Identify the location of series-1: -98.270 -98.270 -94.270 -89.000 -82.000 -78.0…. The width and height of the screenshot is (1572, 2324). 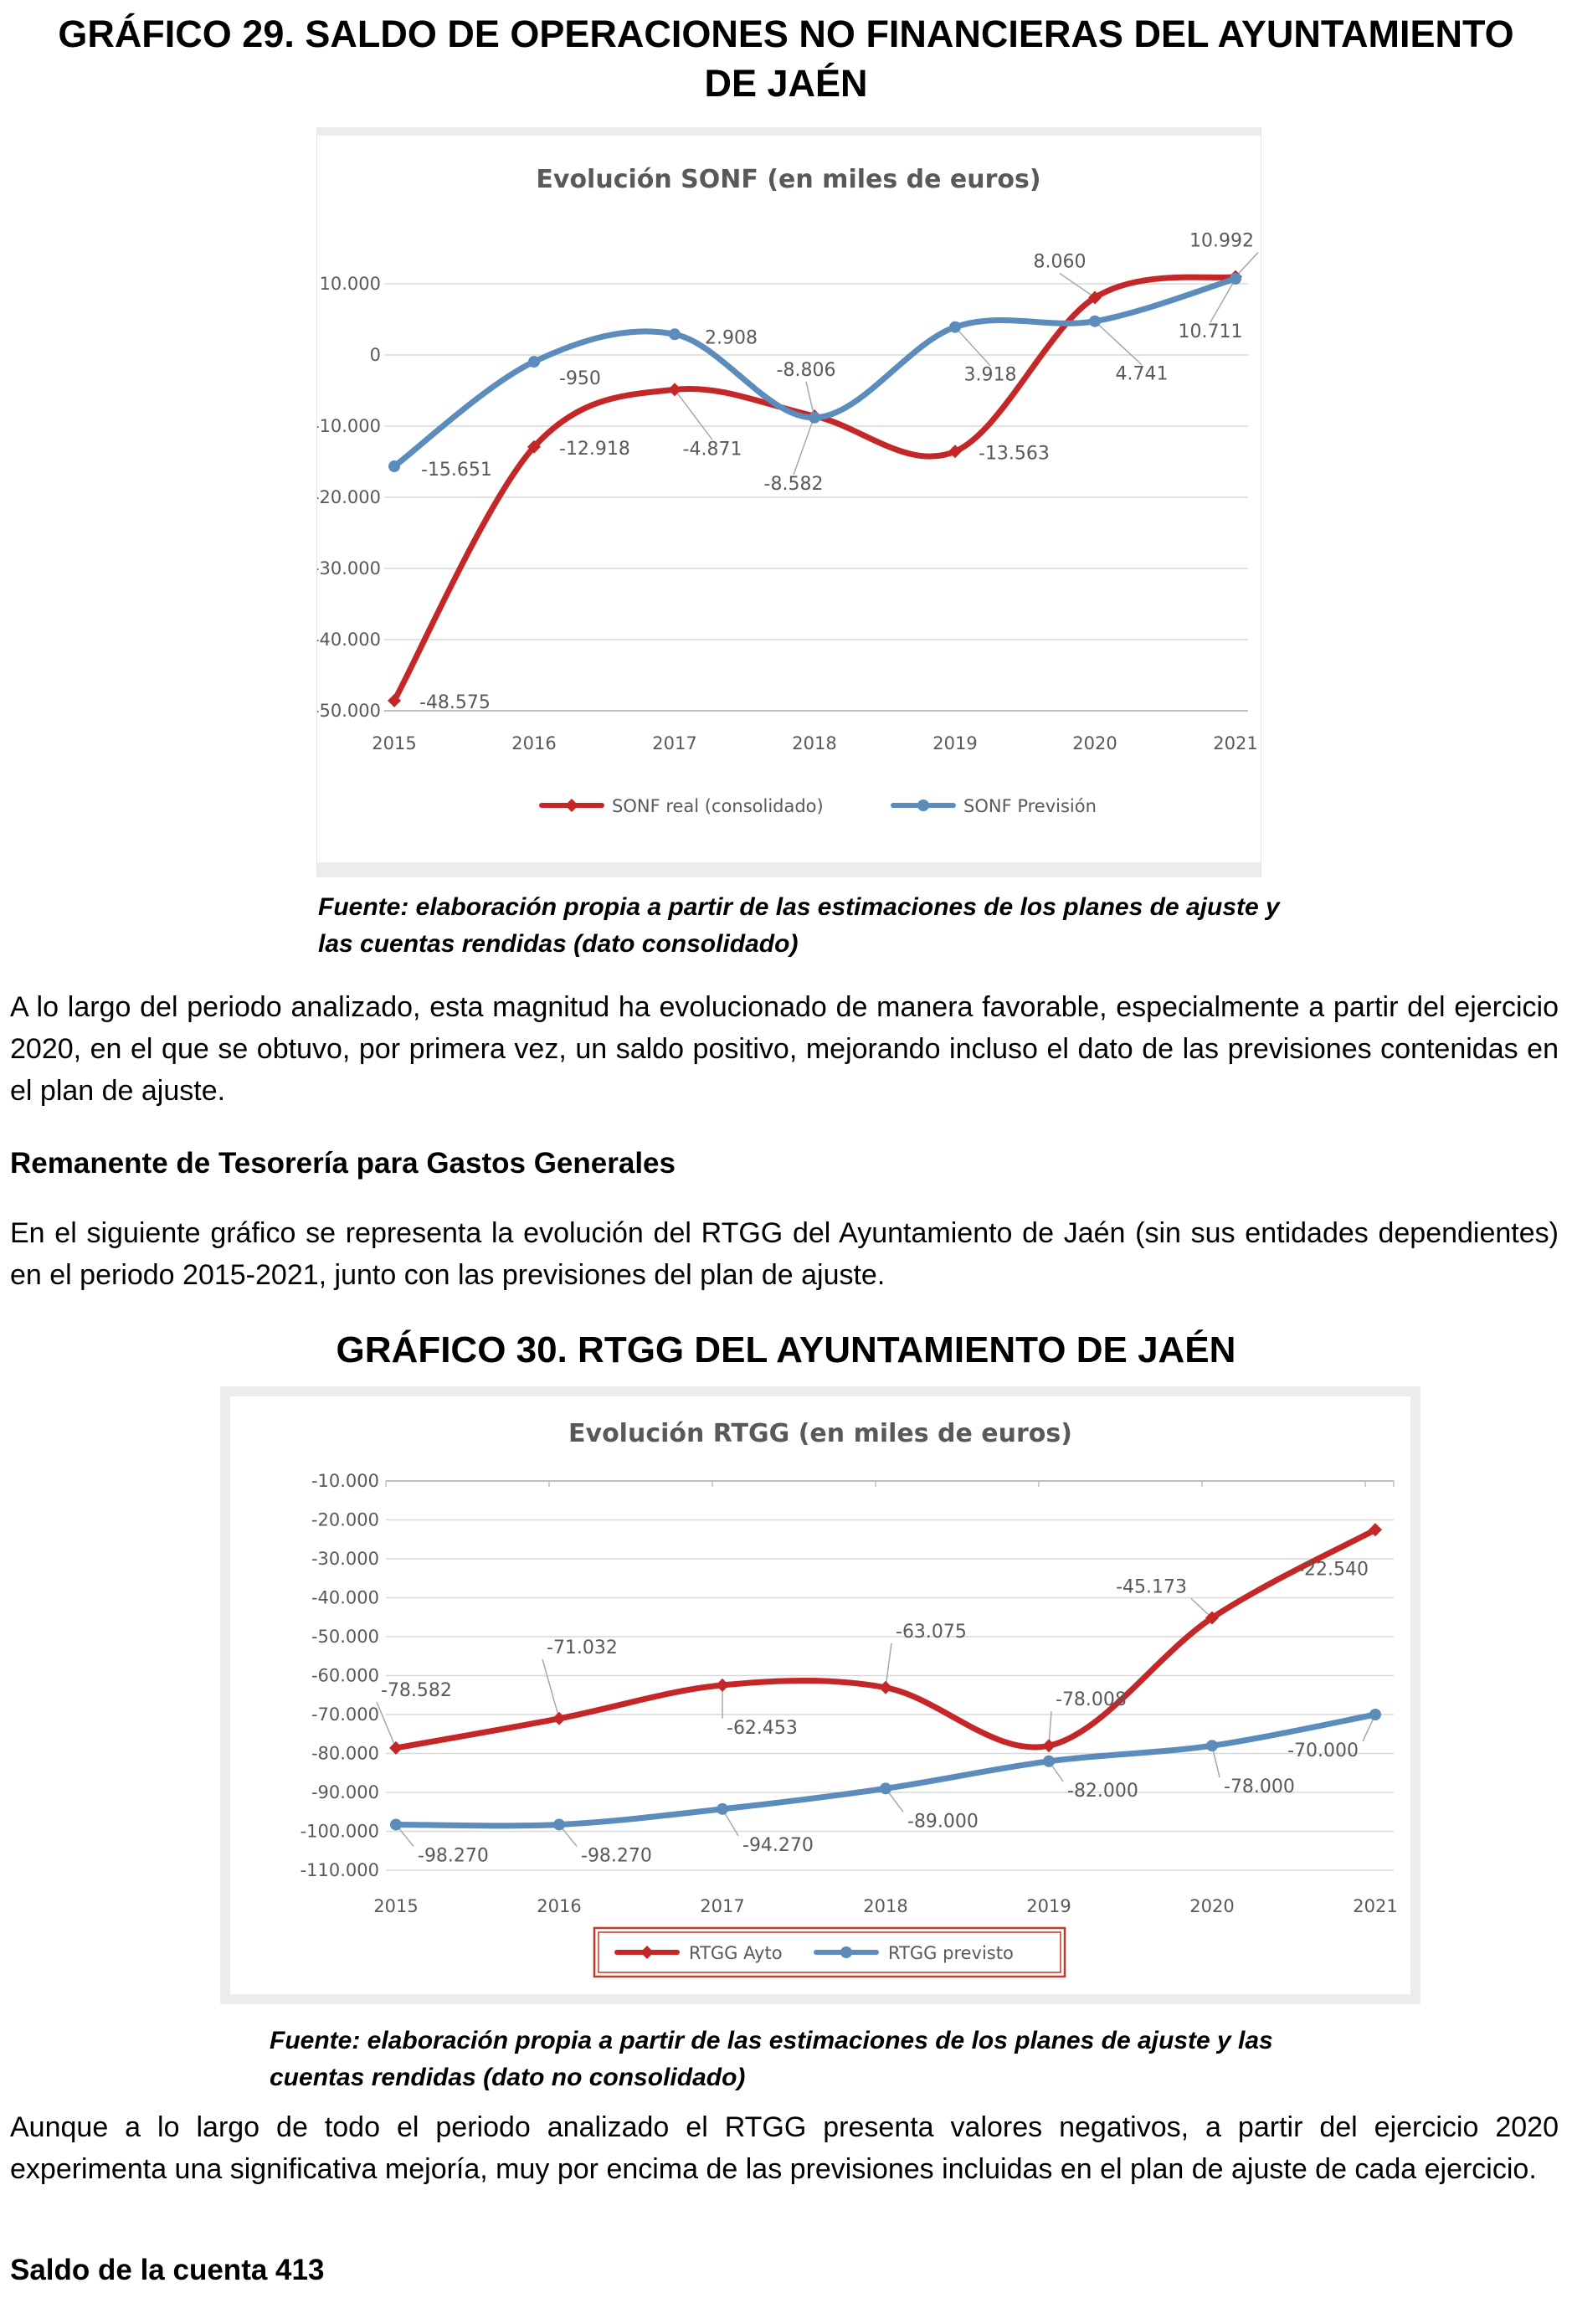
(885, 1788).